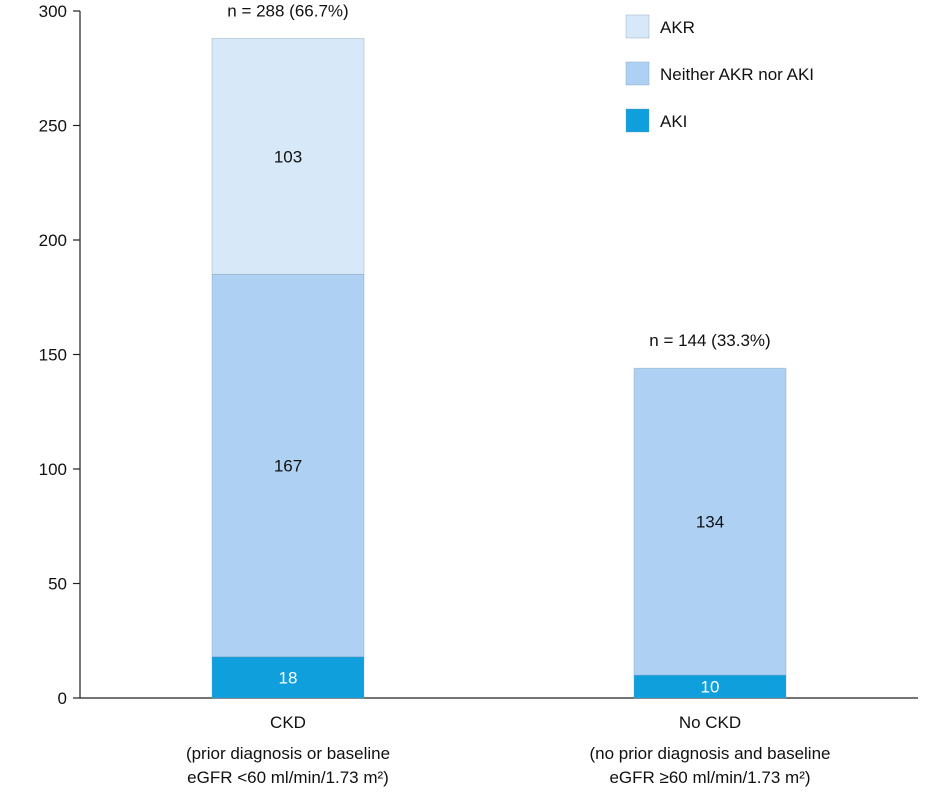 The height and width of the screenshot is (793, 951). What do you see at coordinates (673, 121) in the screenshot?
I see `legend-label: AKI` at bounding box center [673, 121].